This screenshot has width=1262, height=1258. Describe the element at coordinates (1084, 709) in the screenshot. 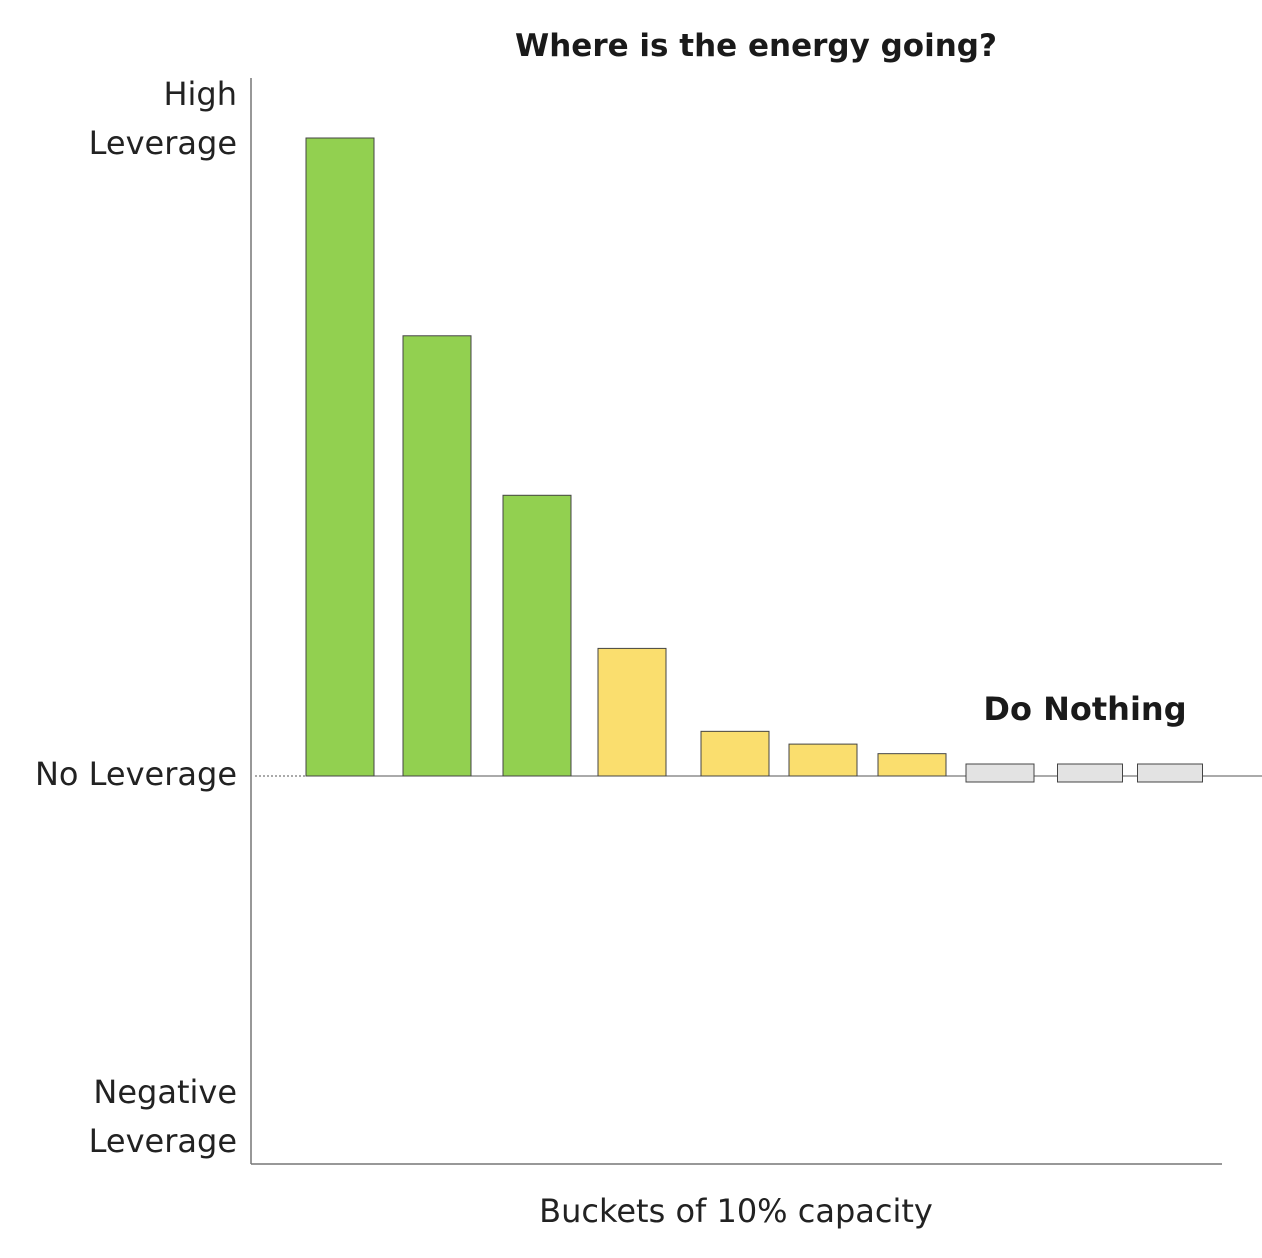

I see `do-nothing-annotation: Do Nothing` at that location.